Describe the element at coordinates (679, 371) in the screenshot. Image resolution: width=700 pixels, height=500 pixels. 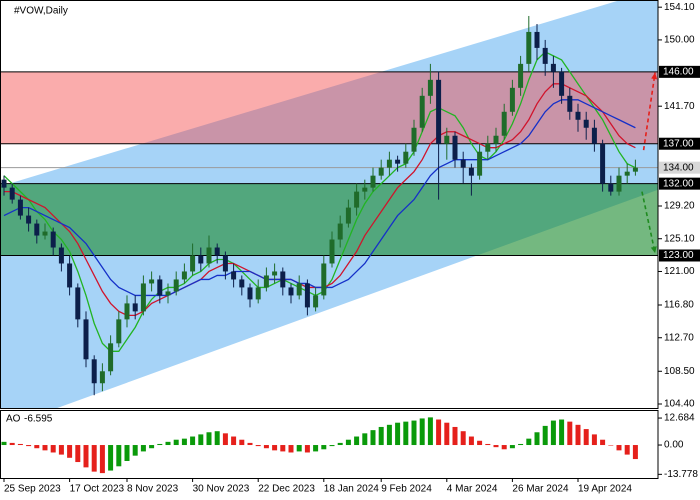
I see `y-tick-label: 108.50` at that location.